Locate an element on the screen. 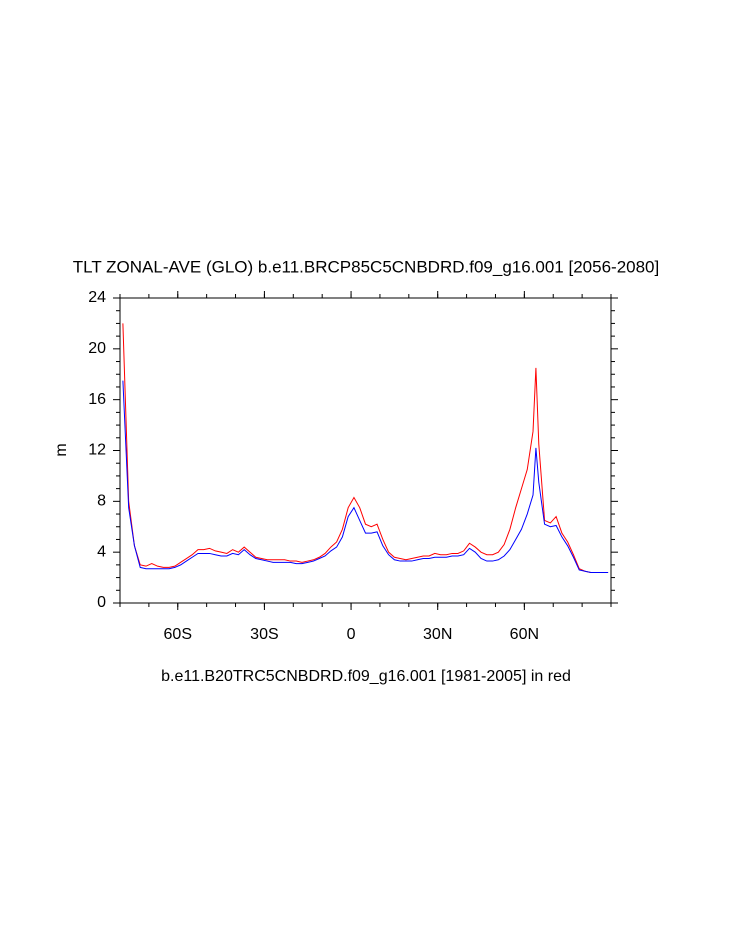 The height and width of the screenshot is (950, 733). x-tick-label: 30S is located at coordinates (264, 634).